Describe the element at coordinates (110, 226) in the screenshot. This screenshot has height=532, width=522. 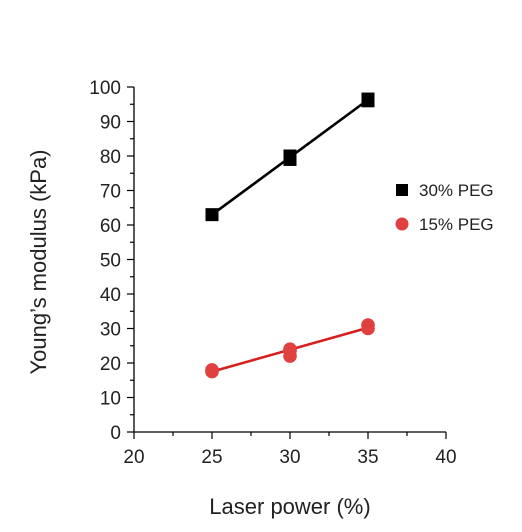
I see `y-tick-label: 60` at that location.